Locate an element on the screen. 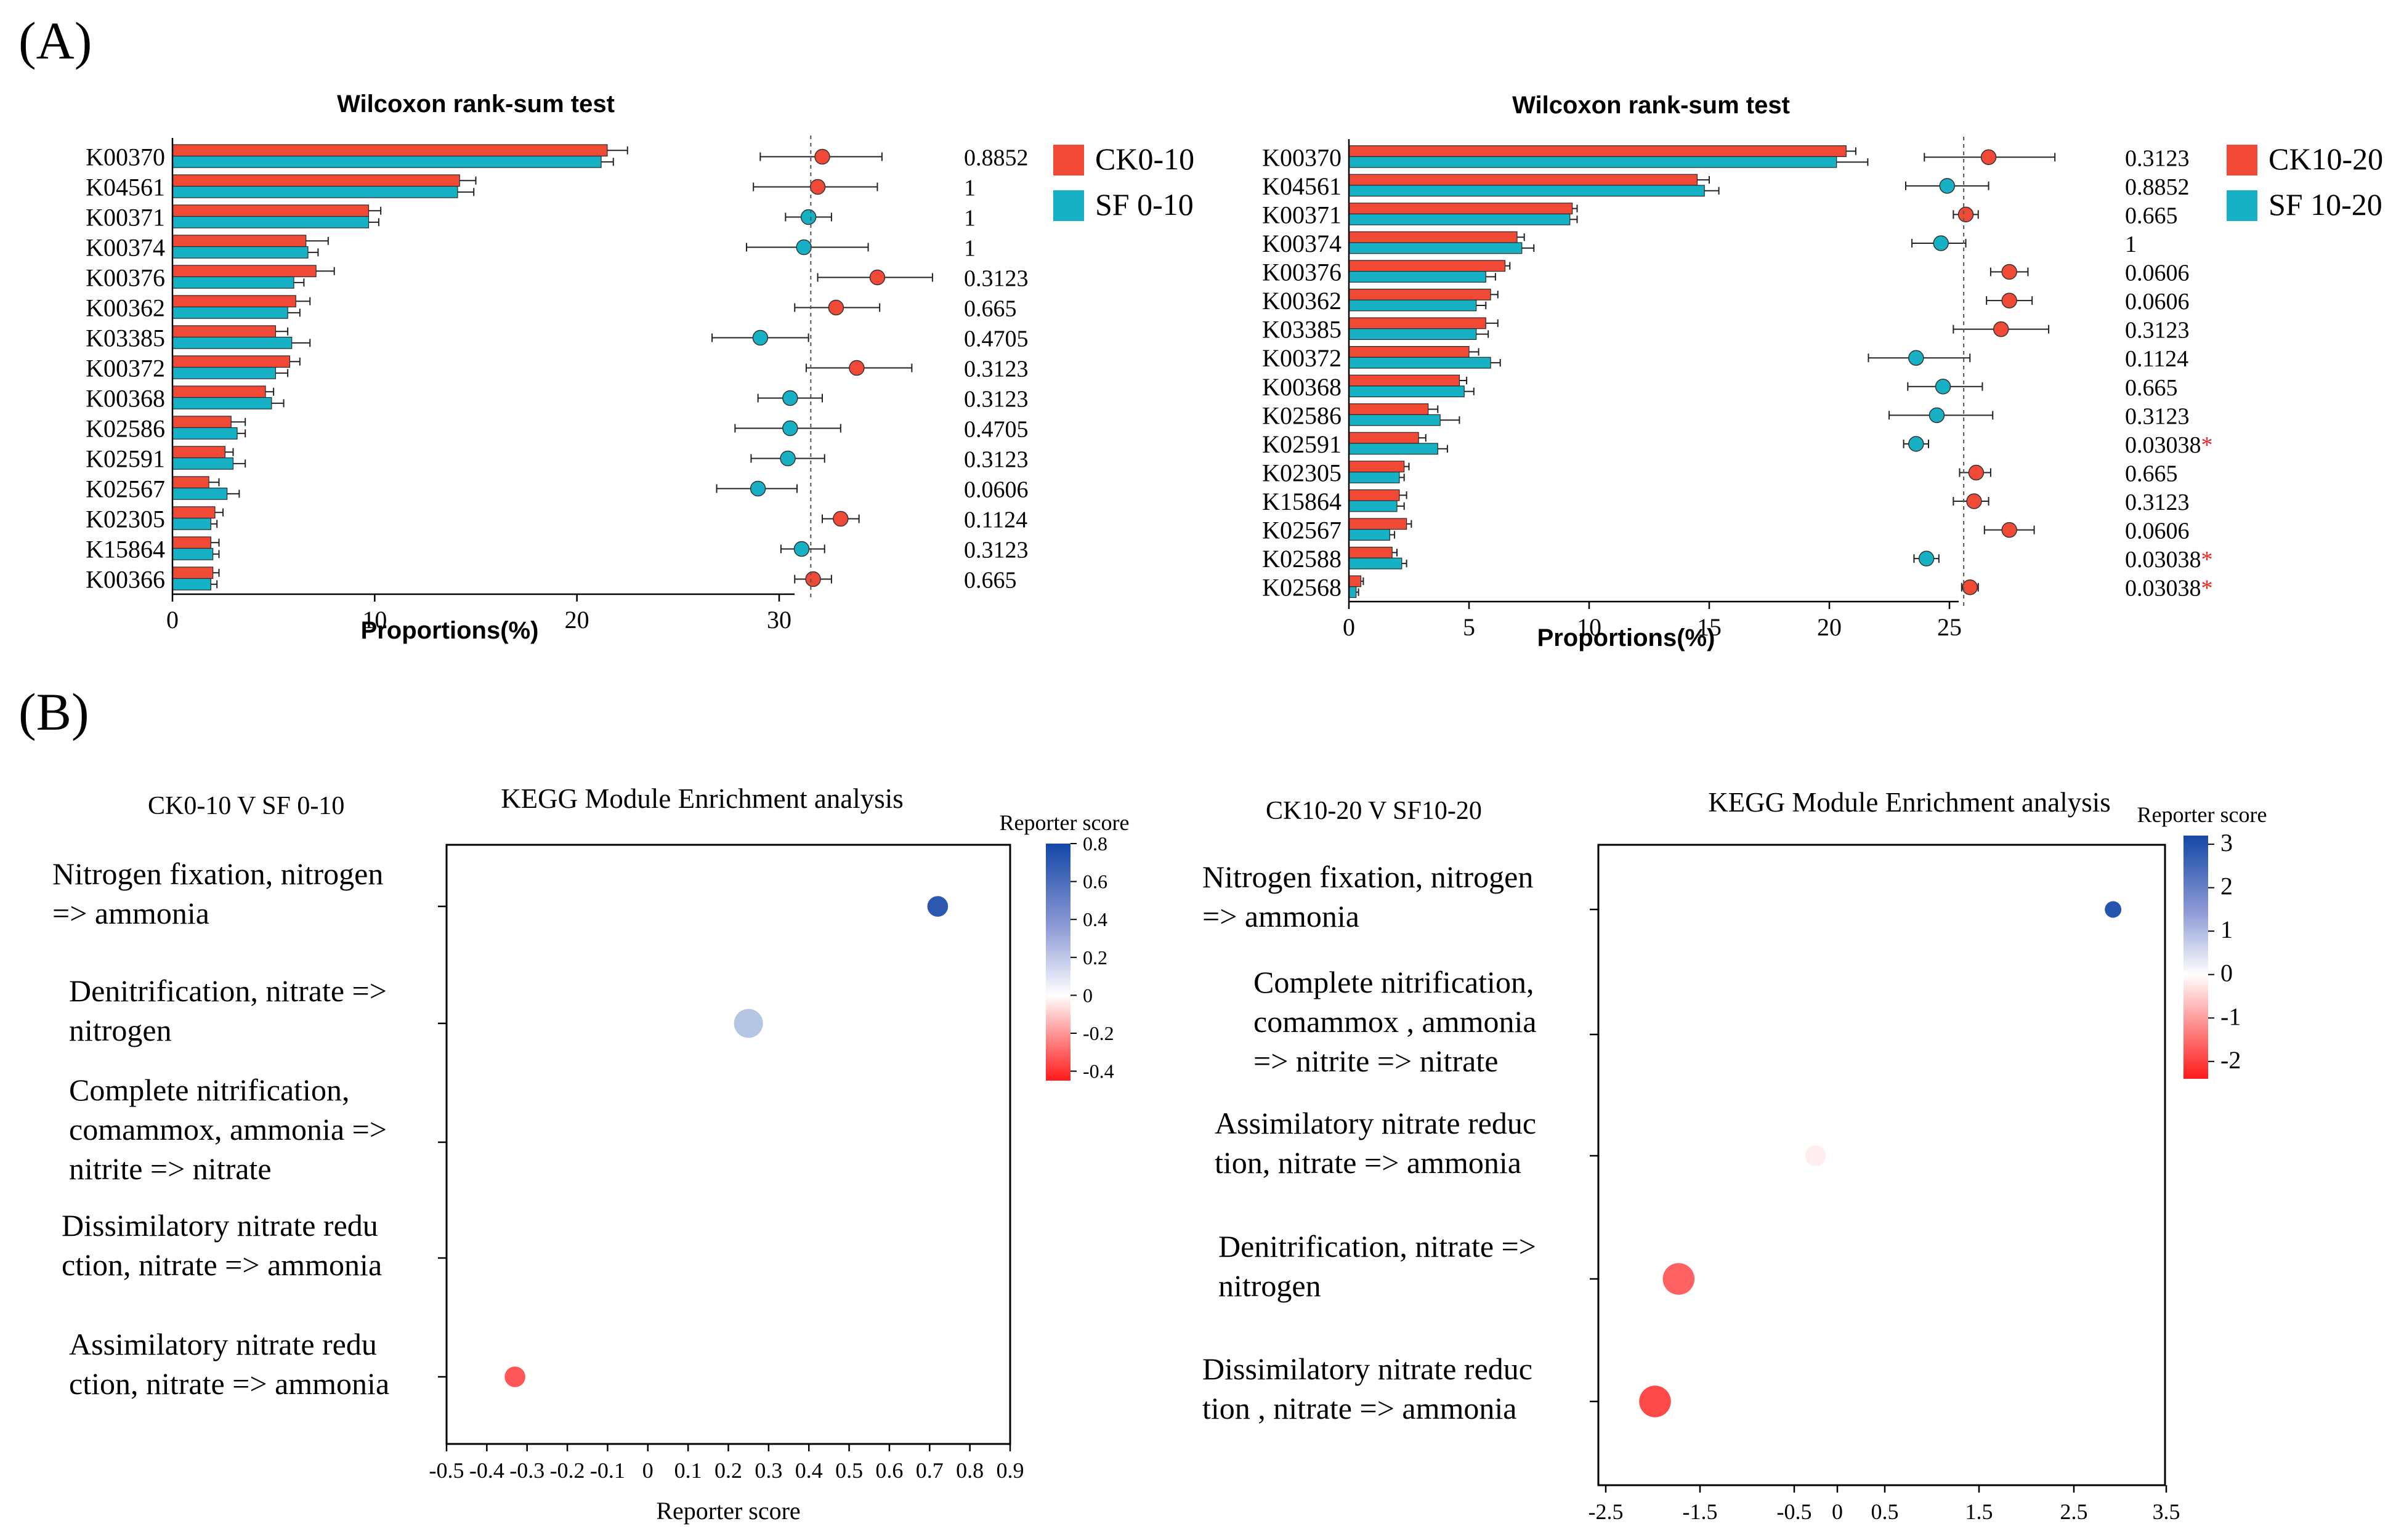 The height and width of the screenshot is (1540, 2396). x-tick-label: 0.3 is located at coordinates (768, 1470).